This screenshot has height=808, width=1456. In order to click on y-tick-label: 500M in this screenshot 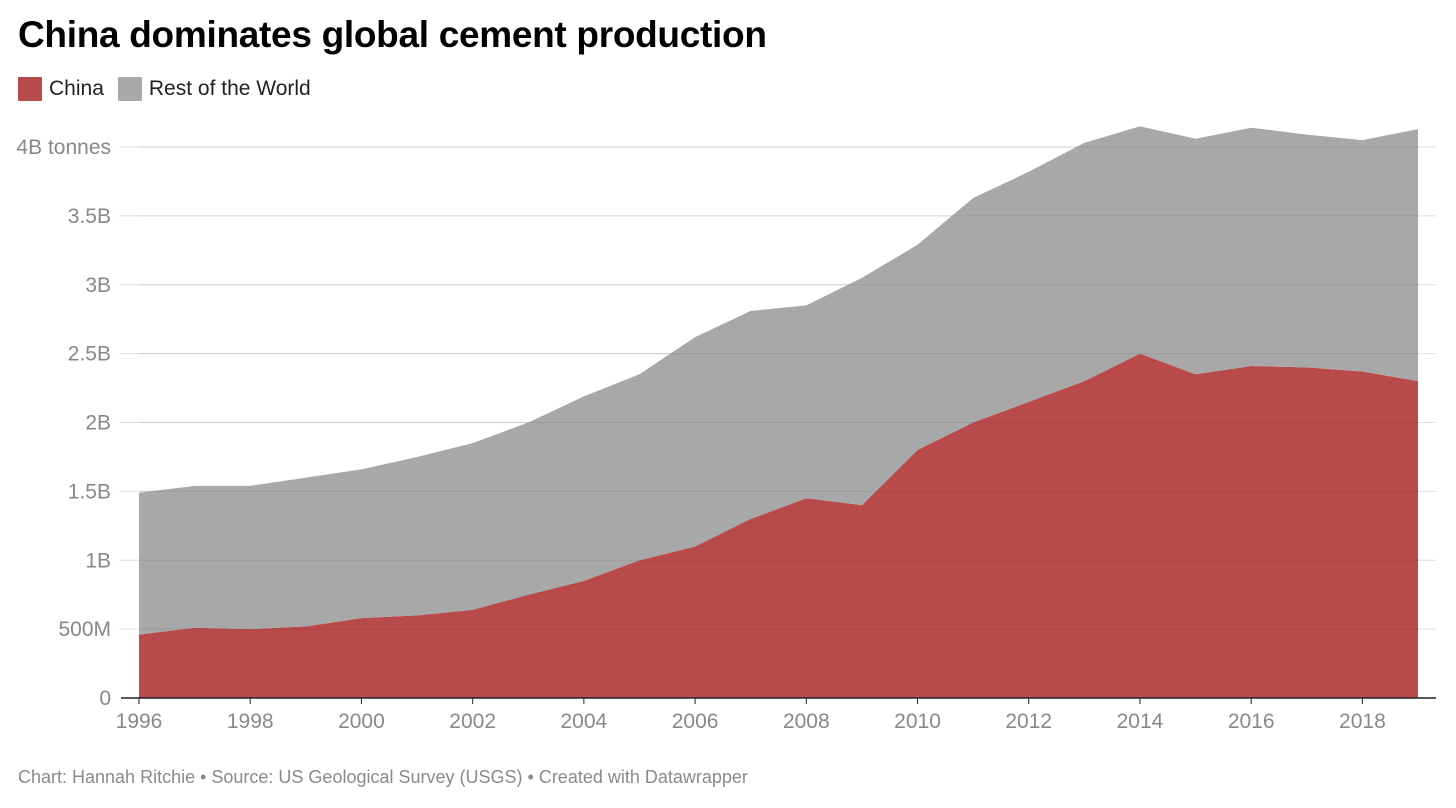, I will do `click(84, 629)`.